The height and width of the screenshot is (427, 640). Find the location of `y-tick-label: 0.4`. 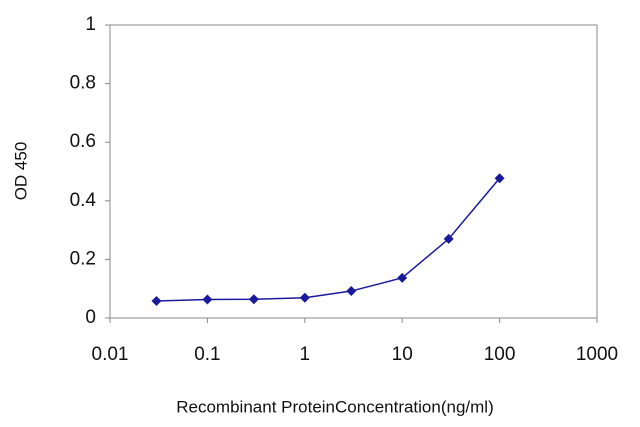

y-tick-label: 0.4 is located at coordinates (83, 200).